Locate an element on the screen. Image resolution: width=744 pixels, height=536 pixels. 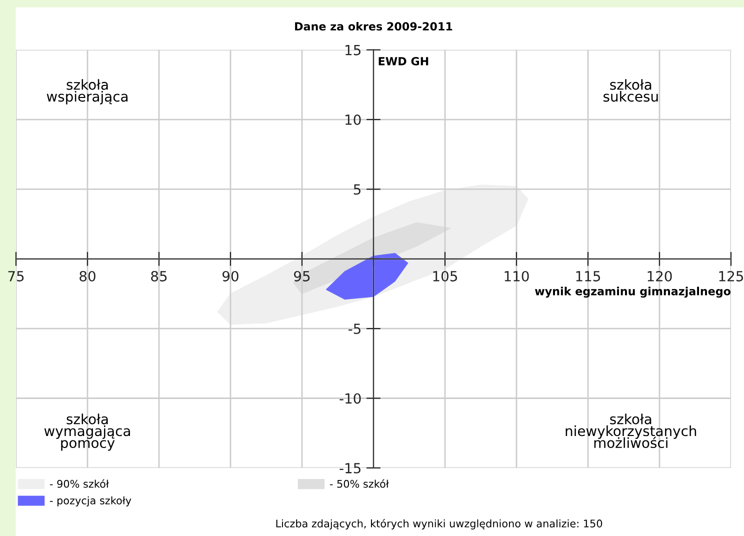
x-tick-label: 90 is located at coordinates (230, 276).